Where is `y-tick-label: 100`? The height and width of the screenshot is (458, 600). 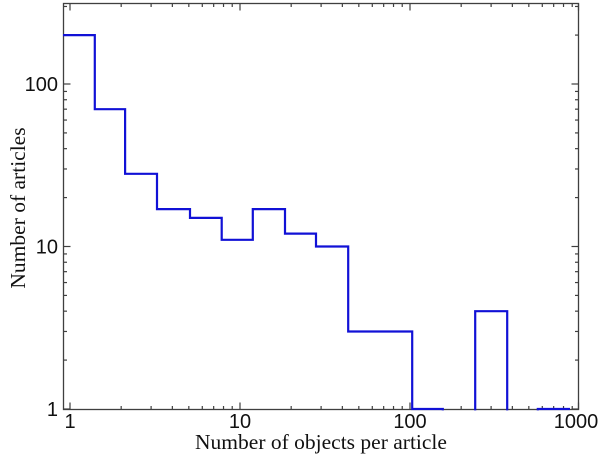 y-tick-label: 100 is located at coordinates (41, 85).